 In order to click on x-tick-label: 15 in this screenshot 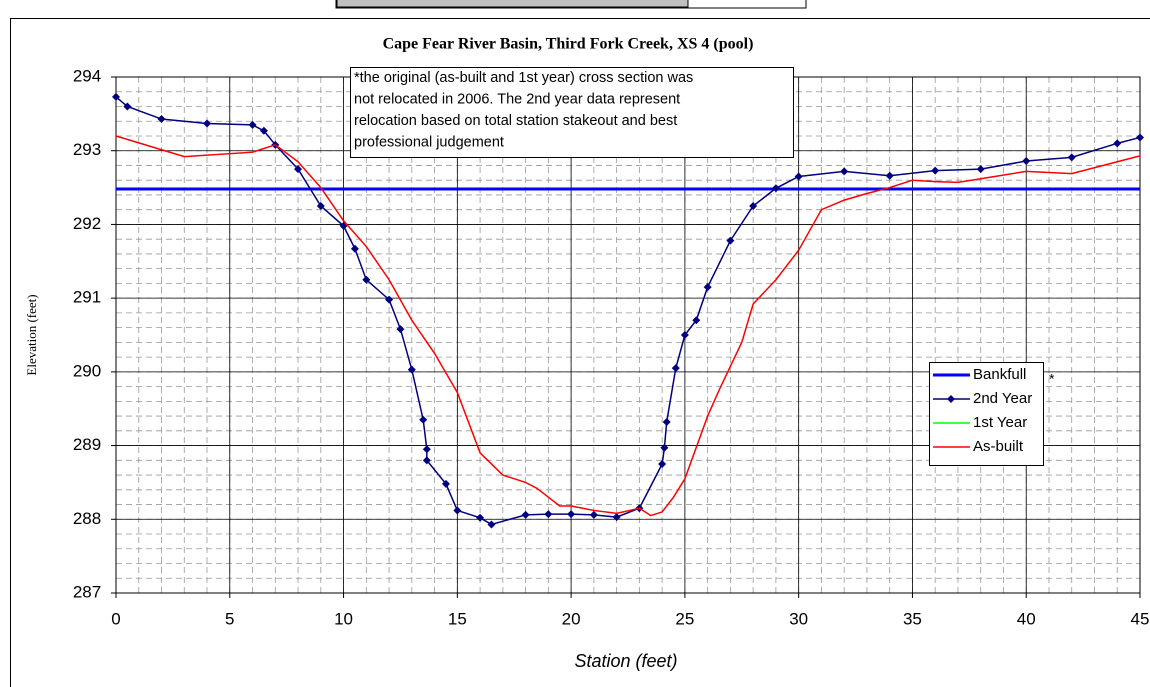, I will do `click(457, 618)`.